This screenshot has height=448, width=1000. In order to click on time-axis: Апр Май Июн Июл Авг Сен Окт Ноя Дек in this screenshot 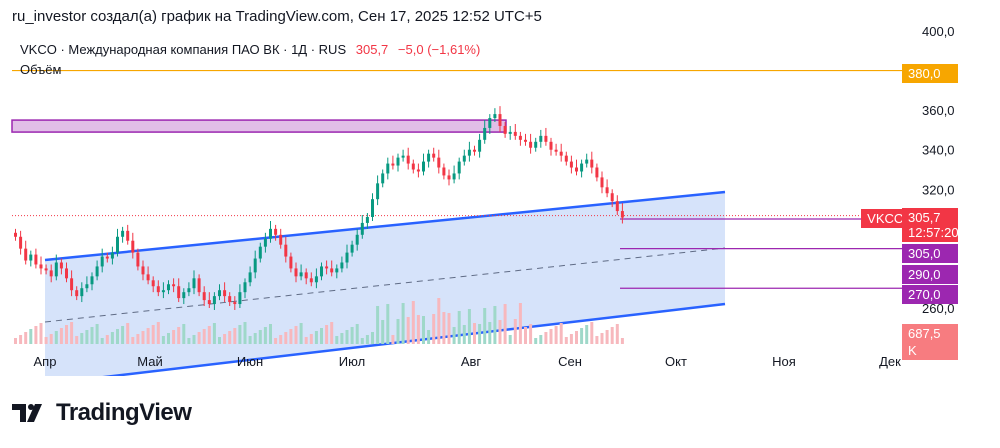, I will do `click(468, 361)`.